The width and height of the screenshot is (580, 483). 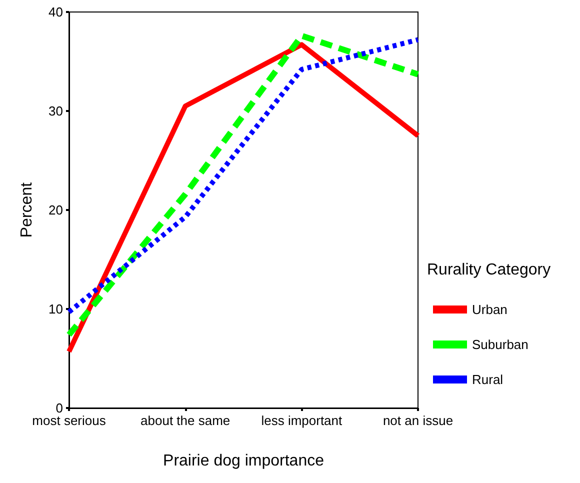 What do you see at coordinates (55, 309) in the screenshot?
I see `y-tick-label: 10` at bounding box center [55, 309].